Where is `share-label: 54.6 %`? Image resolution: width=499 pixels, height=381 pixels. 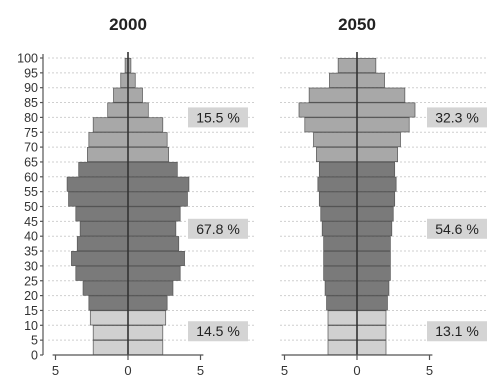 share-label: 54.6 % is located at coordinates (457, 229).